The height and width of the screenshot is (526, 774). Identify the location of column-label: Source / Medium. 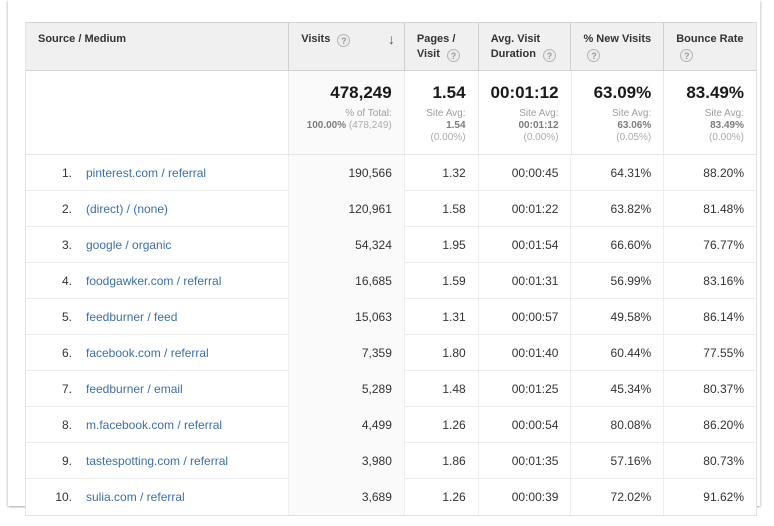
(82, 39).